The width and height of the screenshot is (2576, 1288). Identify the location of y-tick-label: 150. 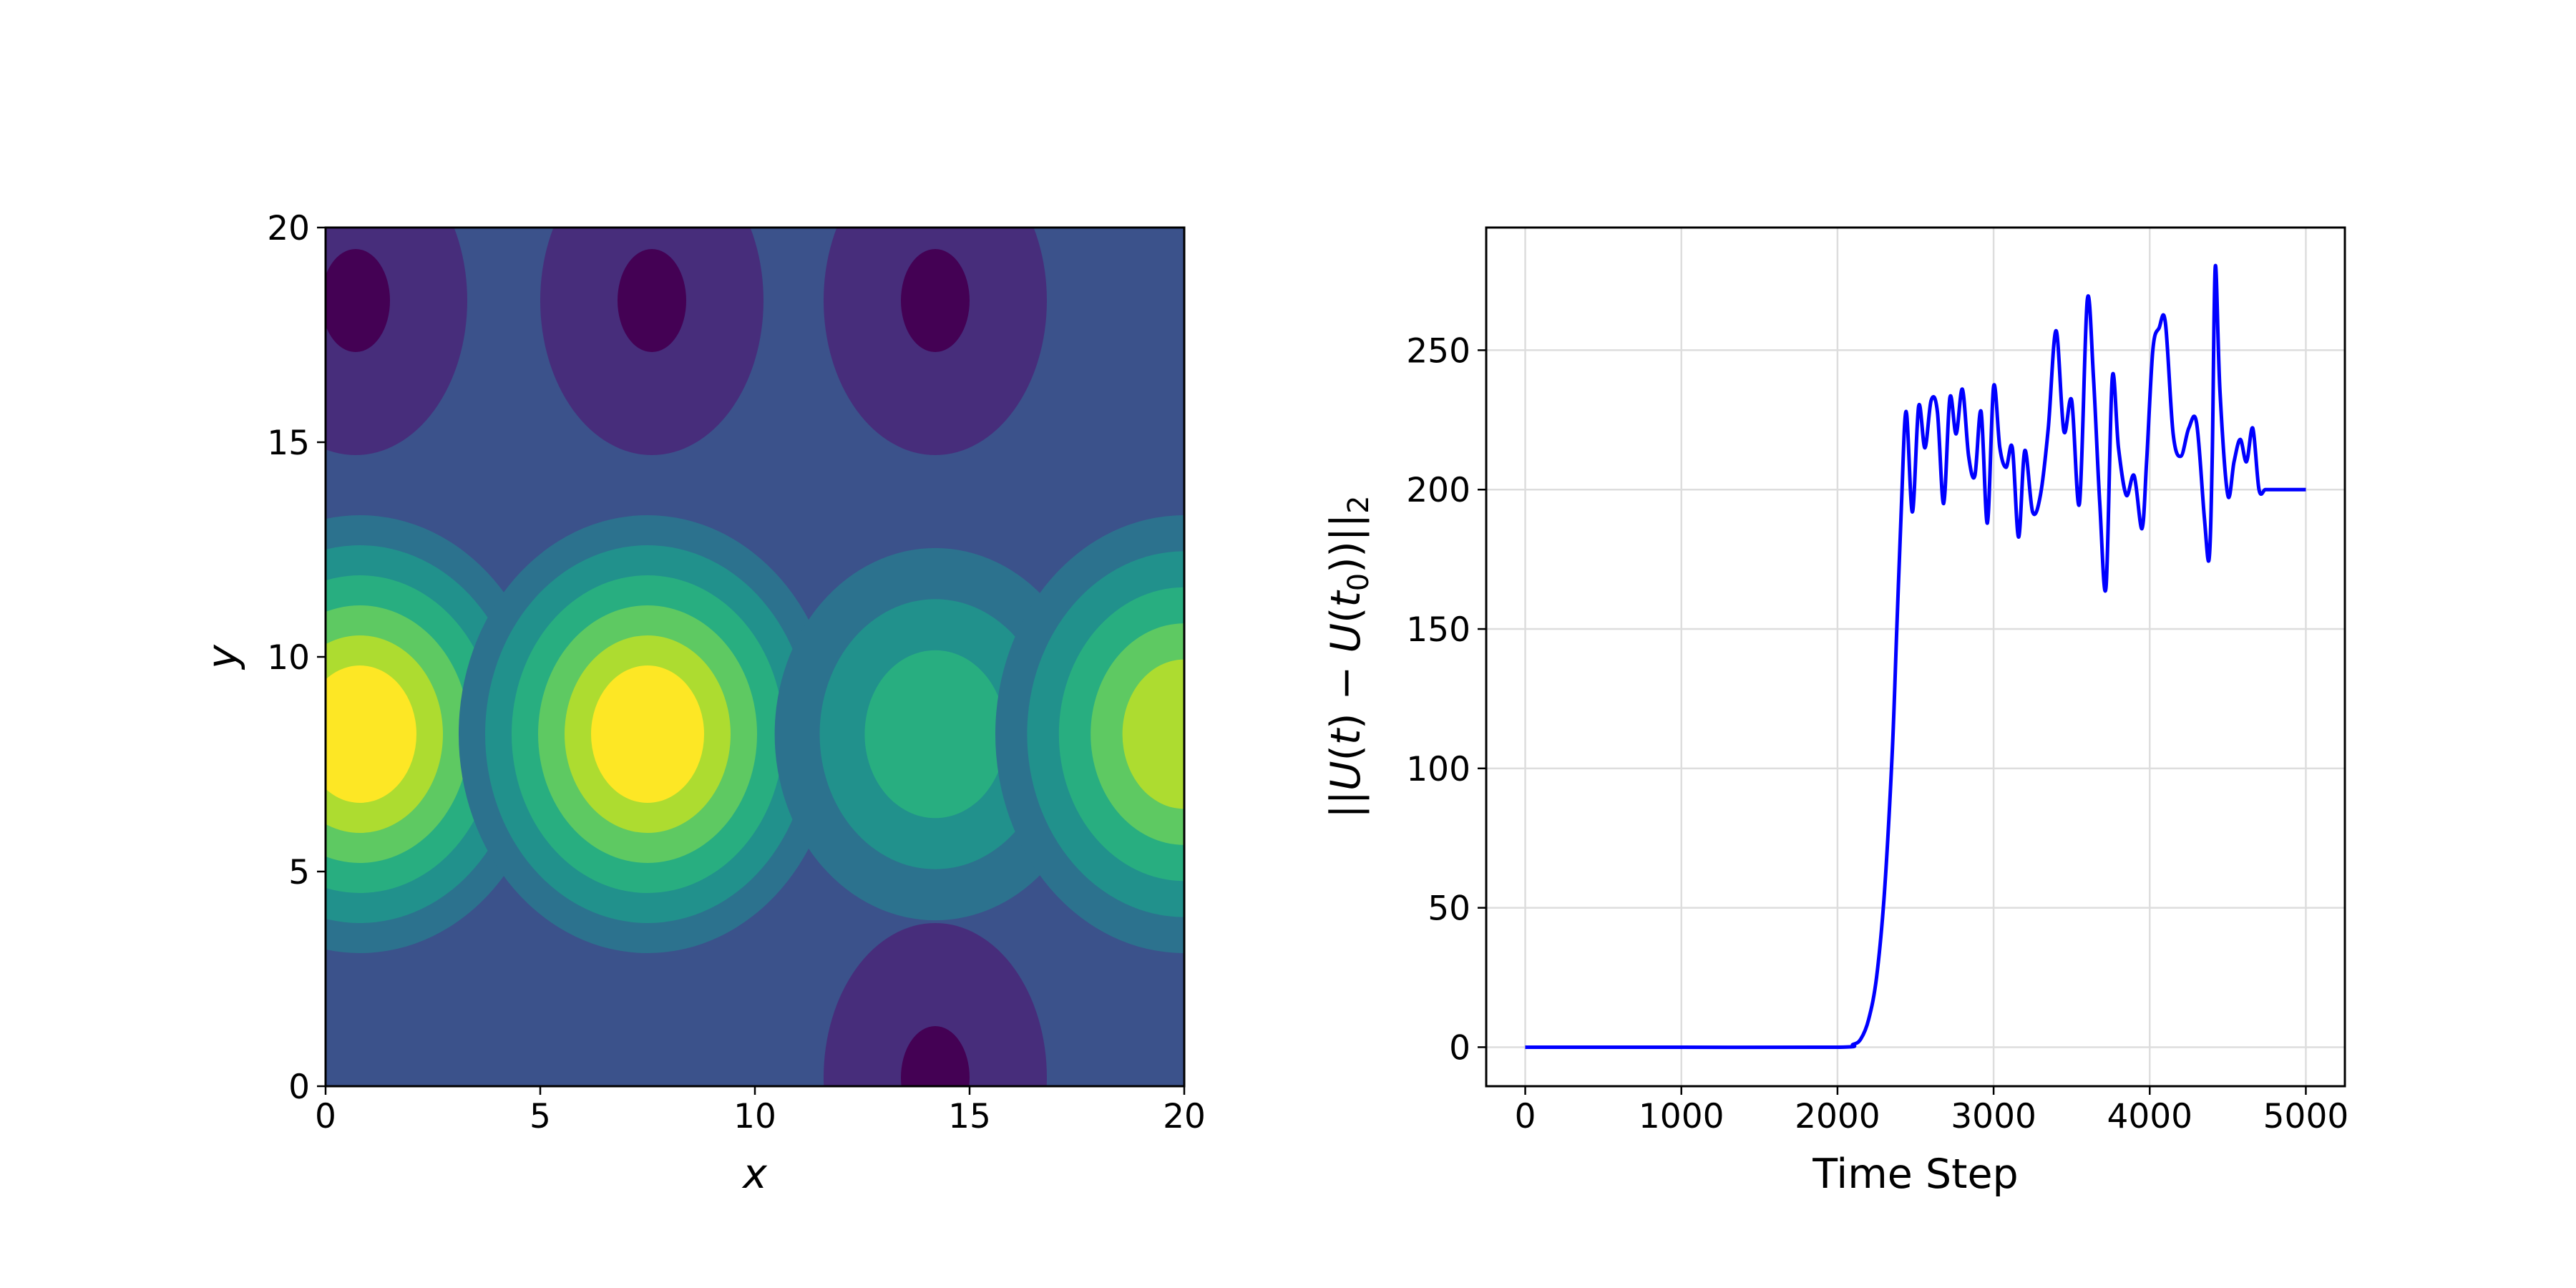
(1438, 630).